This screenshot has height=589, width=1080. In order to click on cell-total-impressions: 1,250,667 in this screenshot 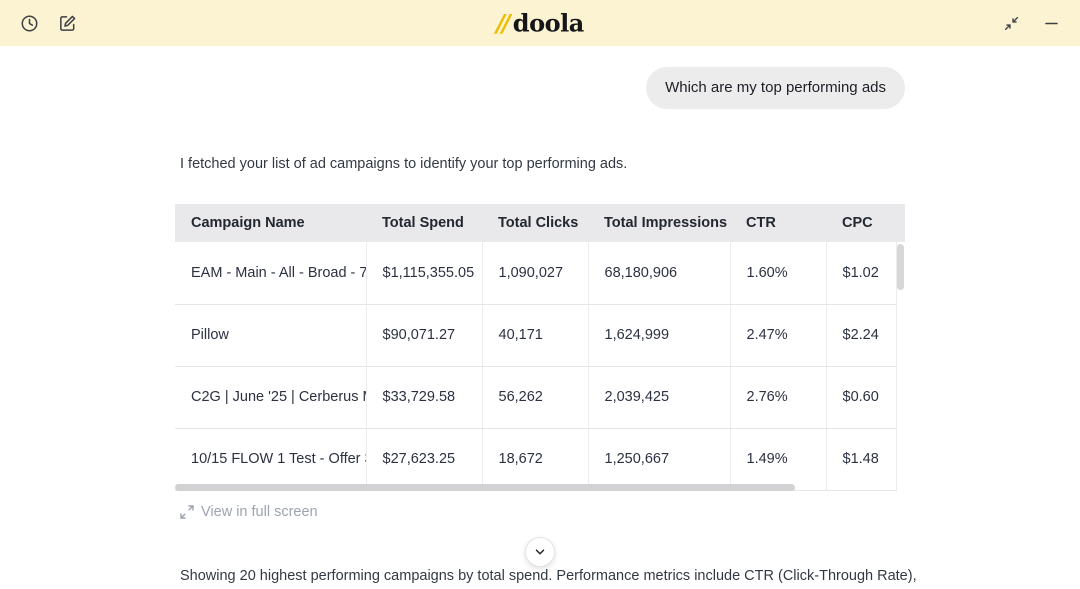, I will do `click(658, 459)`.